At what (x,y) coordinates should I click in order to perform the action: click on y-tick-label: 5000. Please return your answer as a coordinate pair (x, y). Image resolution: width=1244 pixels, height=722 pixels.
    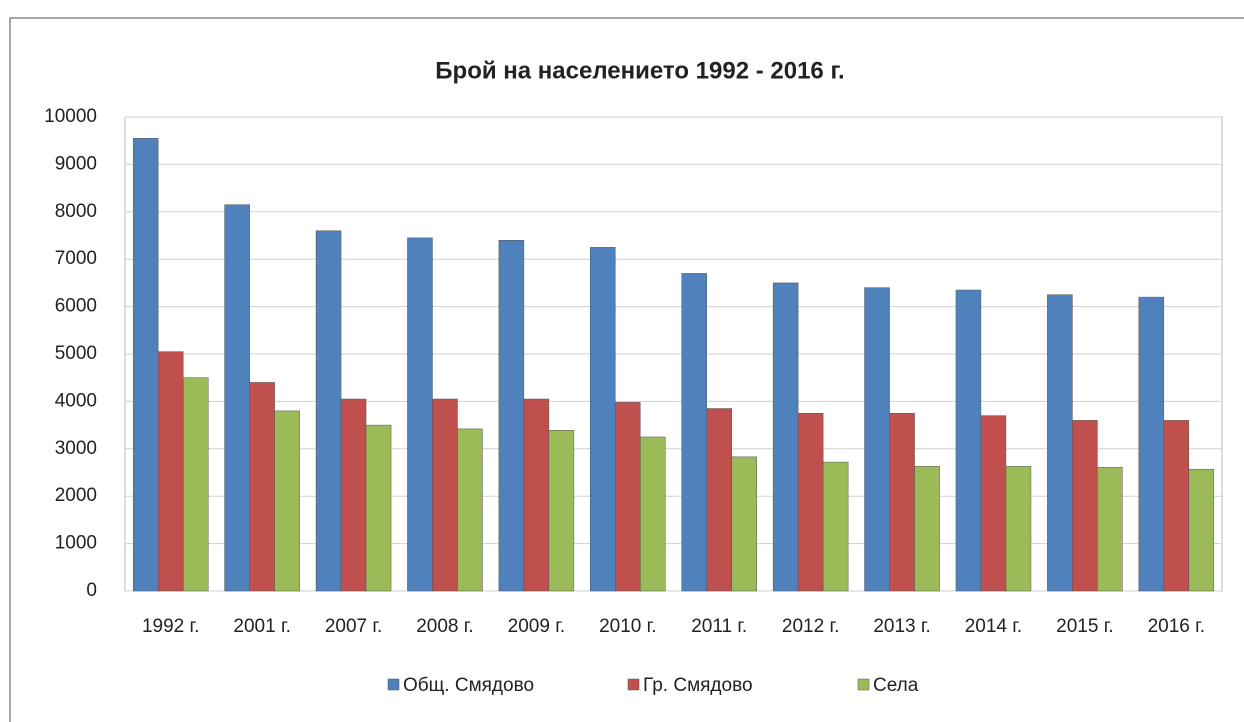
    Looking at the image, I should click on (76, 353).